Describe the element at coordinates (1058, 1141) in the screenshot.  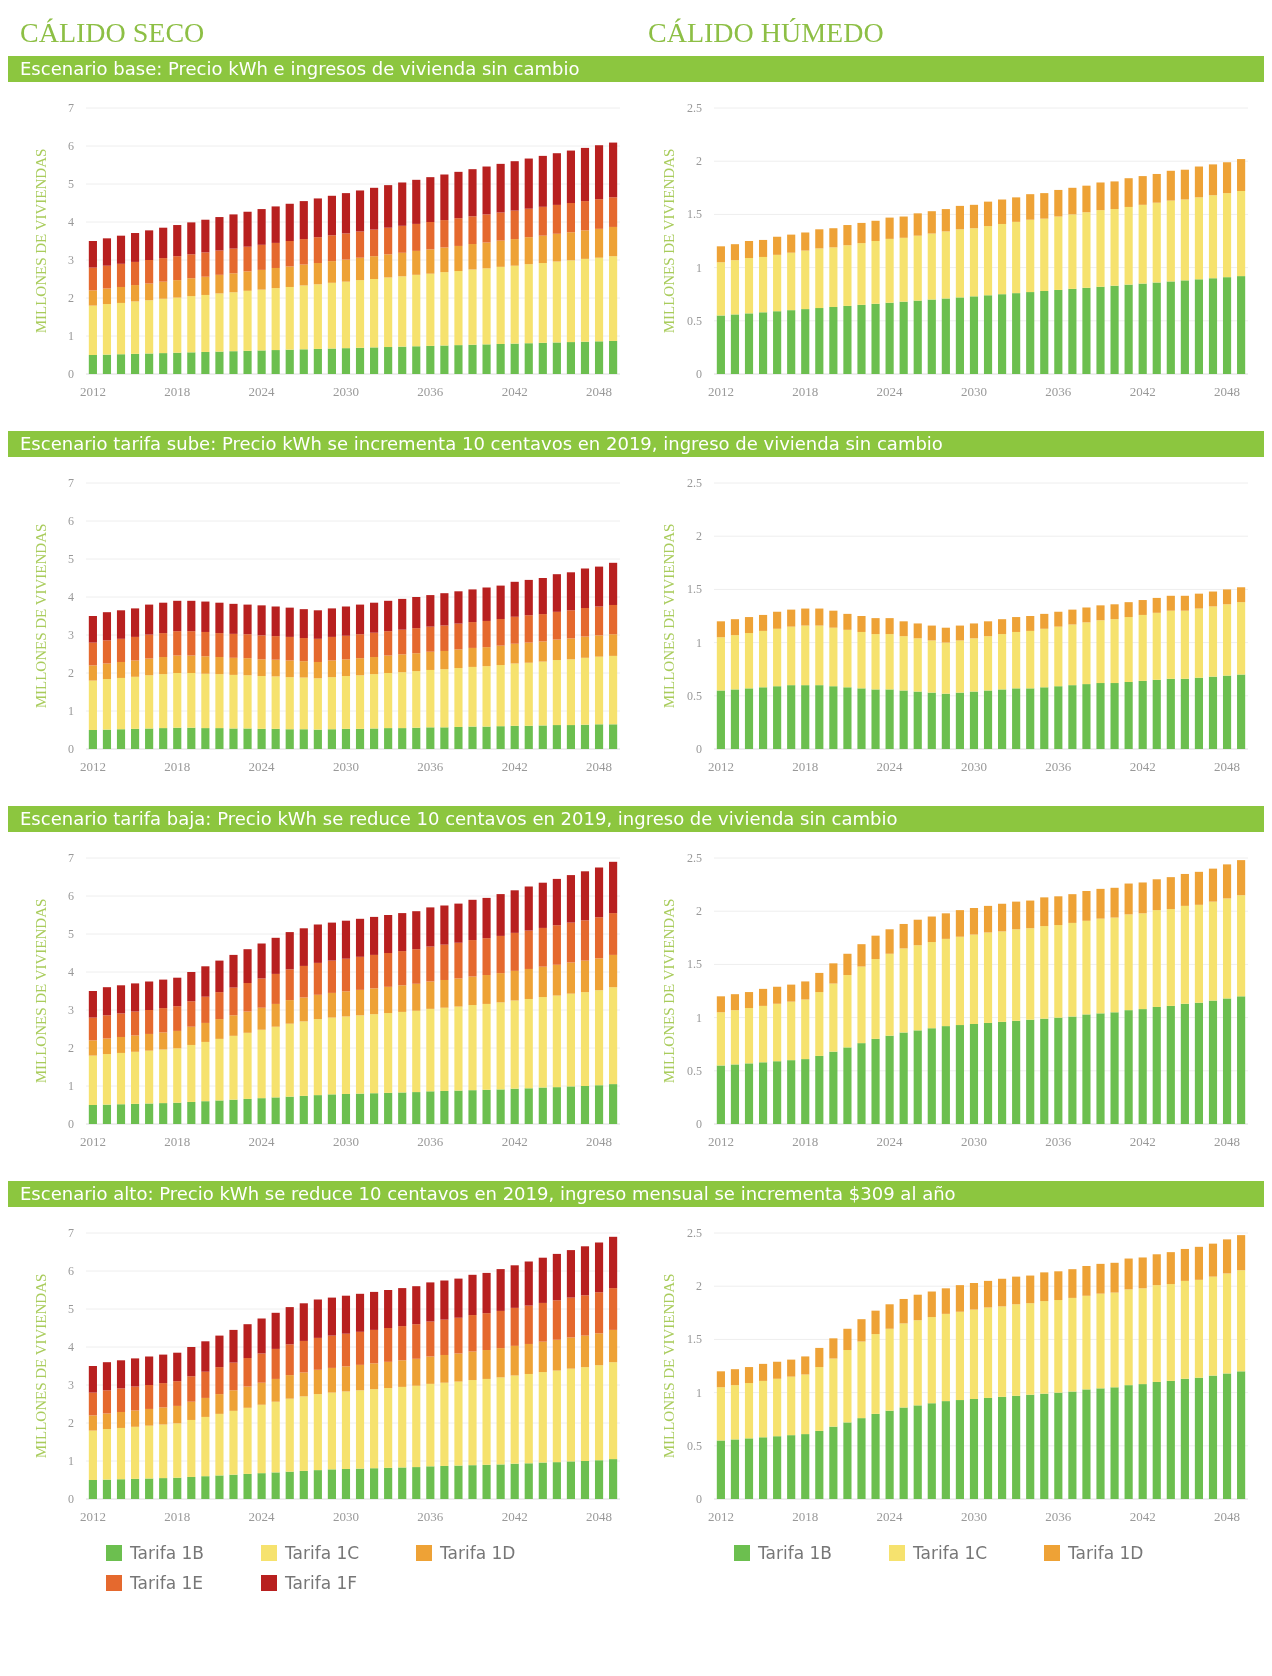
I see `x-tick-label: 2036` at that location.